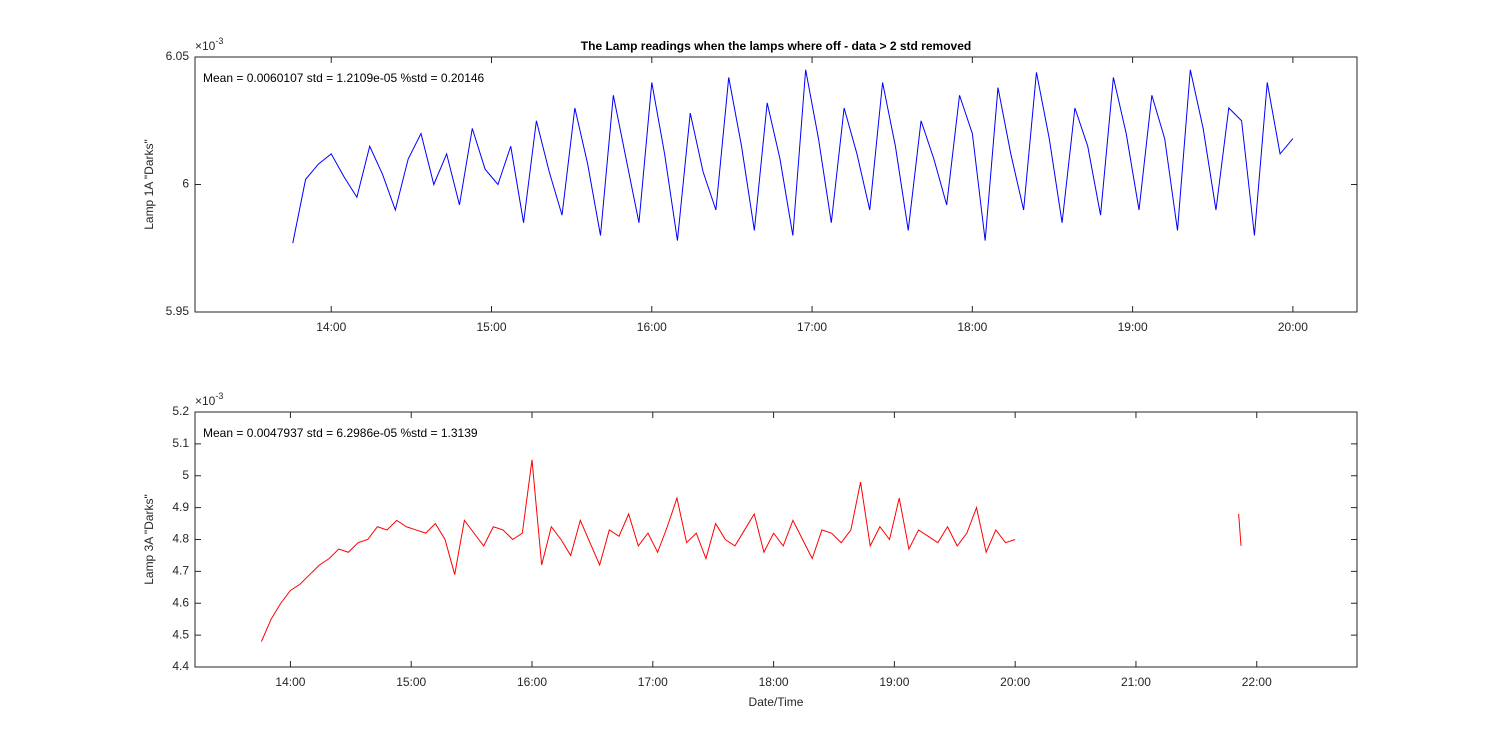  What do you see at coordinates (185, 475) in the screenshot?
I see `y-tick-label: 5` at bounding box center [185, 475].